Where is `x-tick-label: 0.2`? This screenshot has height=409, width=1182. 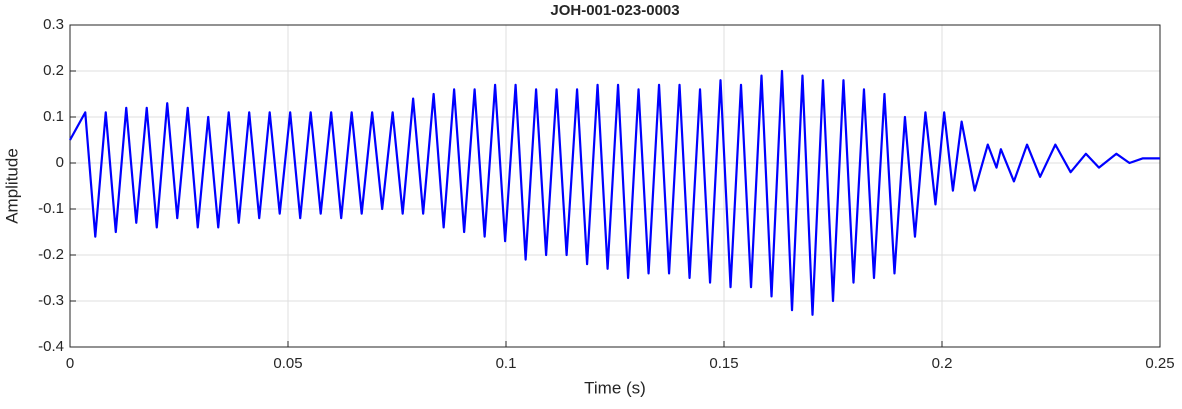
x-tick-label: 0.2 is located at coordinates (942, 363).